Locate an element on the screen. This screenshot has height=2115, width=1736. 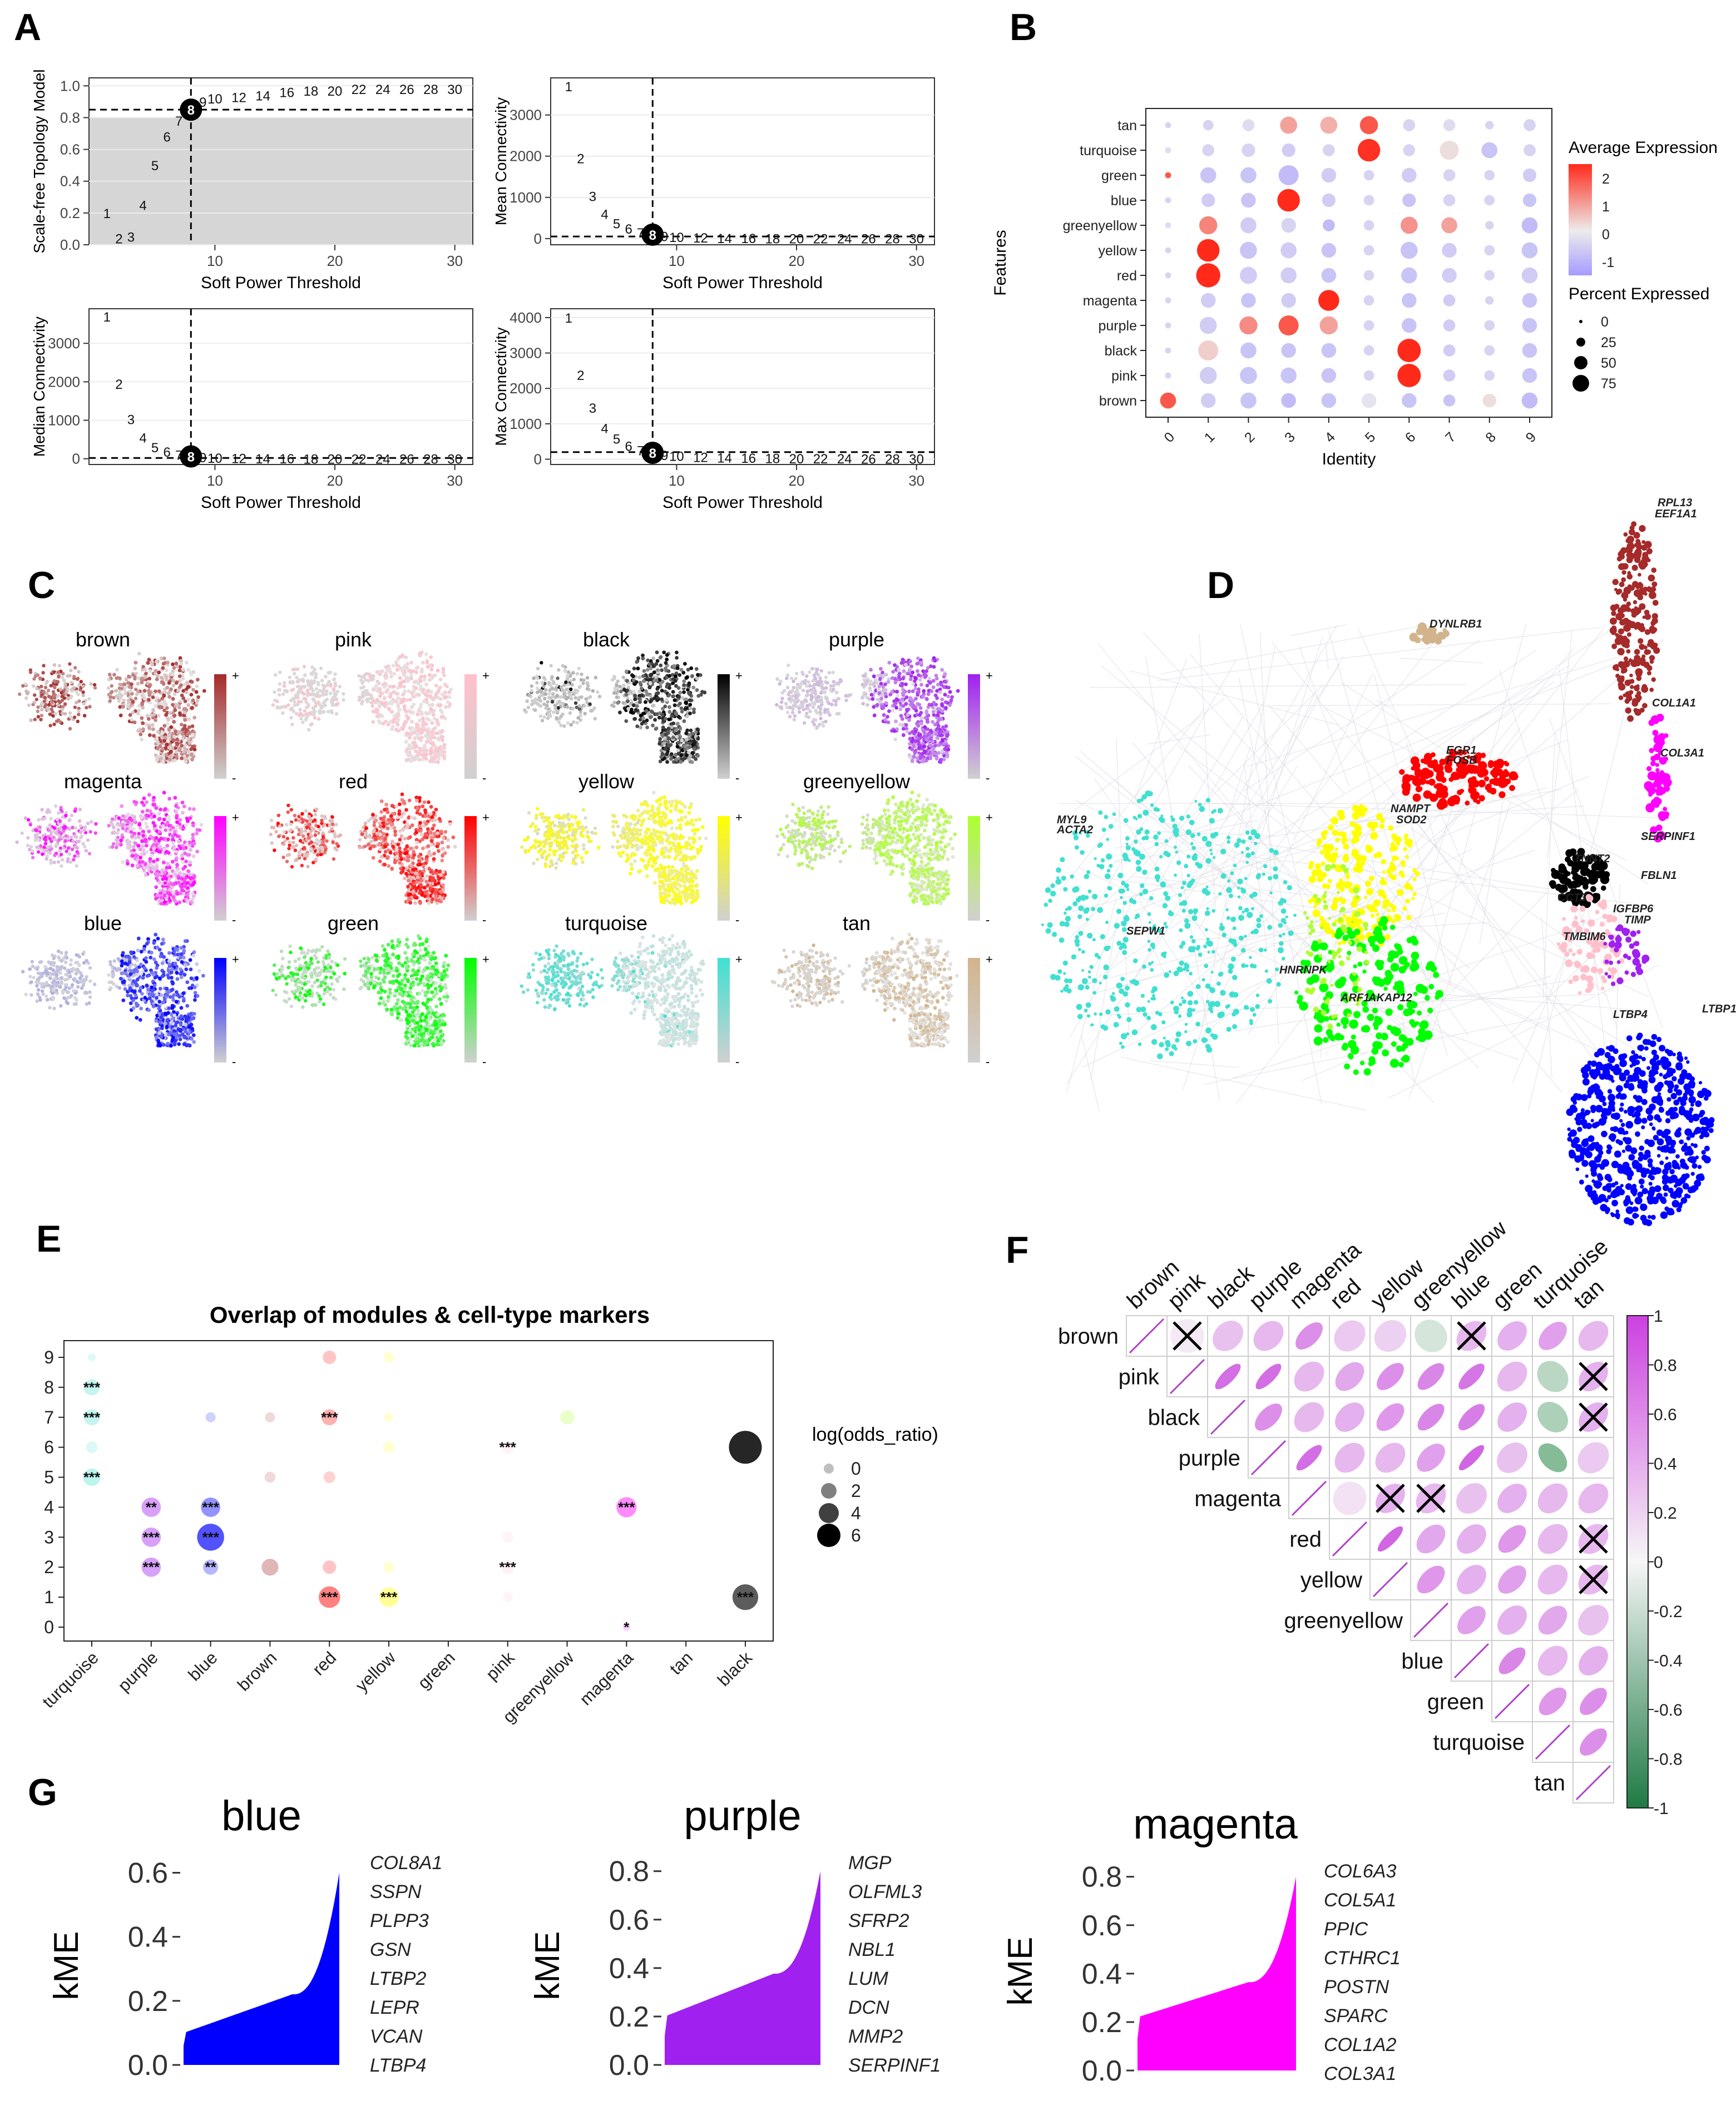
x-axis-label: Soft Power Threshold is located at coordinates (281, 283).